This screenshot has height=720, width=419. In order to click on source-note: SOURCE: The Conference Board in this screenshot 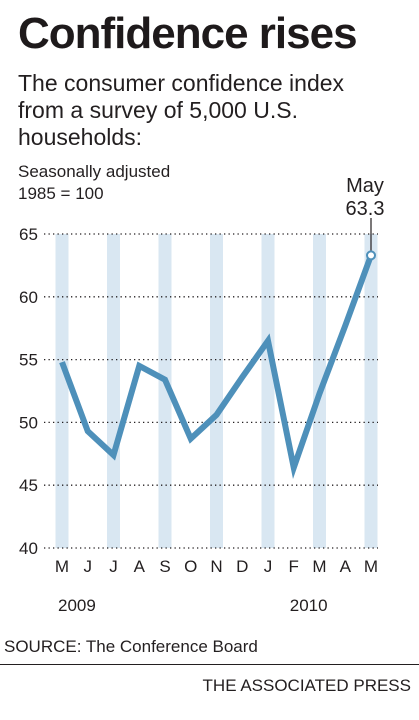, I will do `click(131, 646)`.